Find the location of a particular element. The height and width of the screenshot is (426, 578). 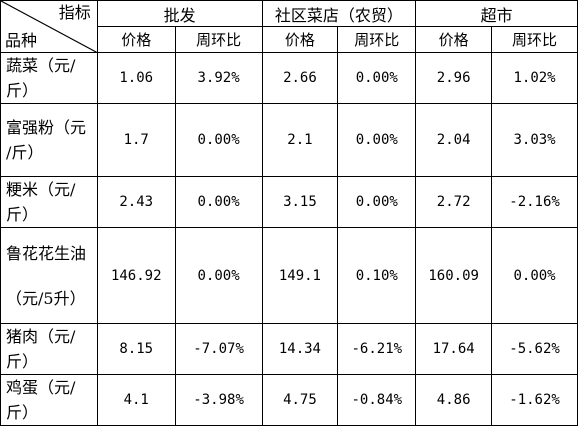

supermarket-price-cell: 2.04 is located at coordinates (454, 140).